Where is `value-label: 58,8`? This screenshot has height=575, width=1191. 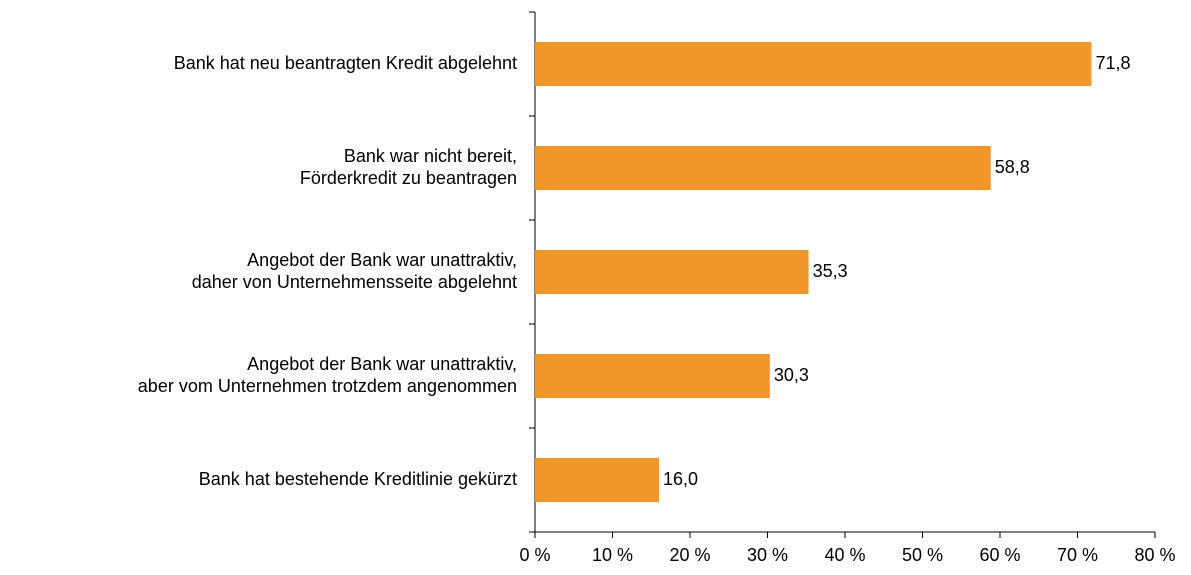
value-label: 58,8 is located at coordinates (1012, 167).